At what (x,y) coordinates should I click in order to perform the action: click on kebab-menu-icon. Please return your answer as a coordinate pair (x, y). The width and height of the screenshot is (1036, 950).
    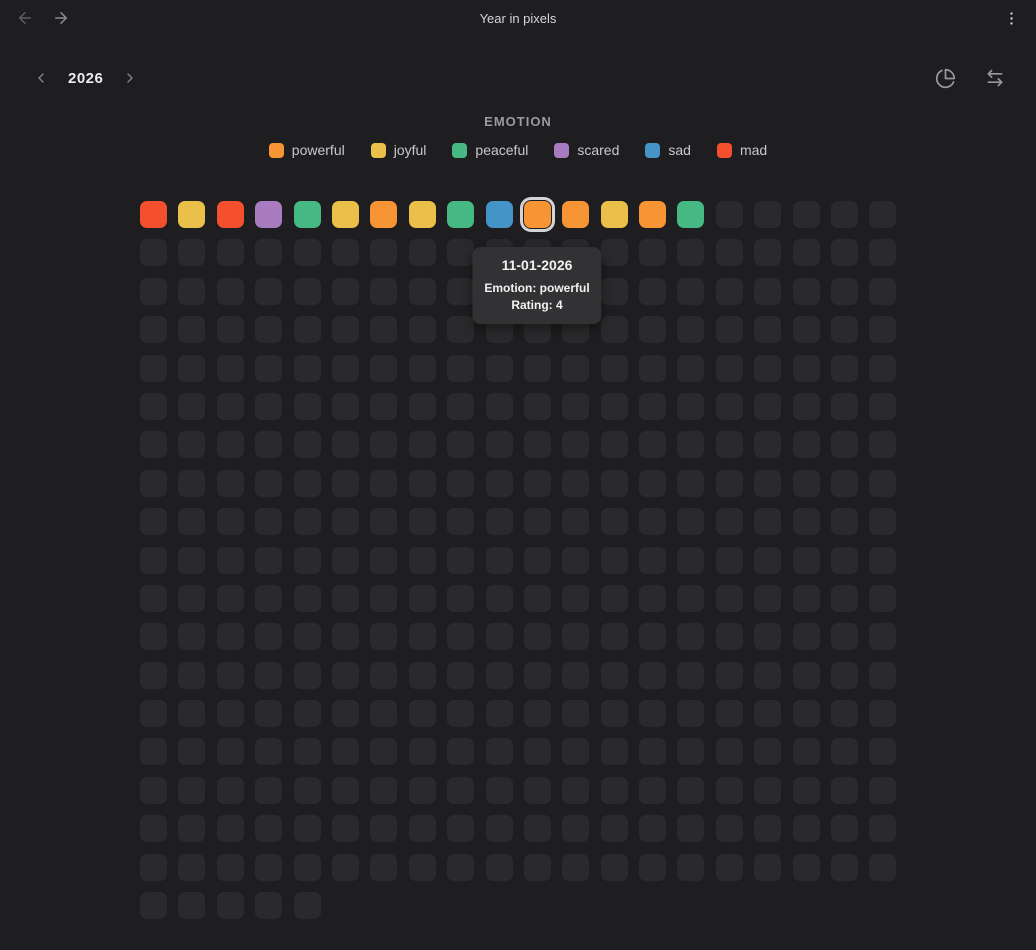
    Looking at the image, I should click on (1011, 18).